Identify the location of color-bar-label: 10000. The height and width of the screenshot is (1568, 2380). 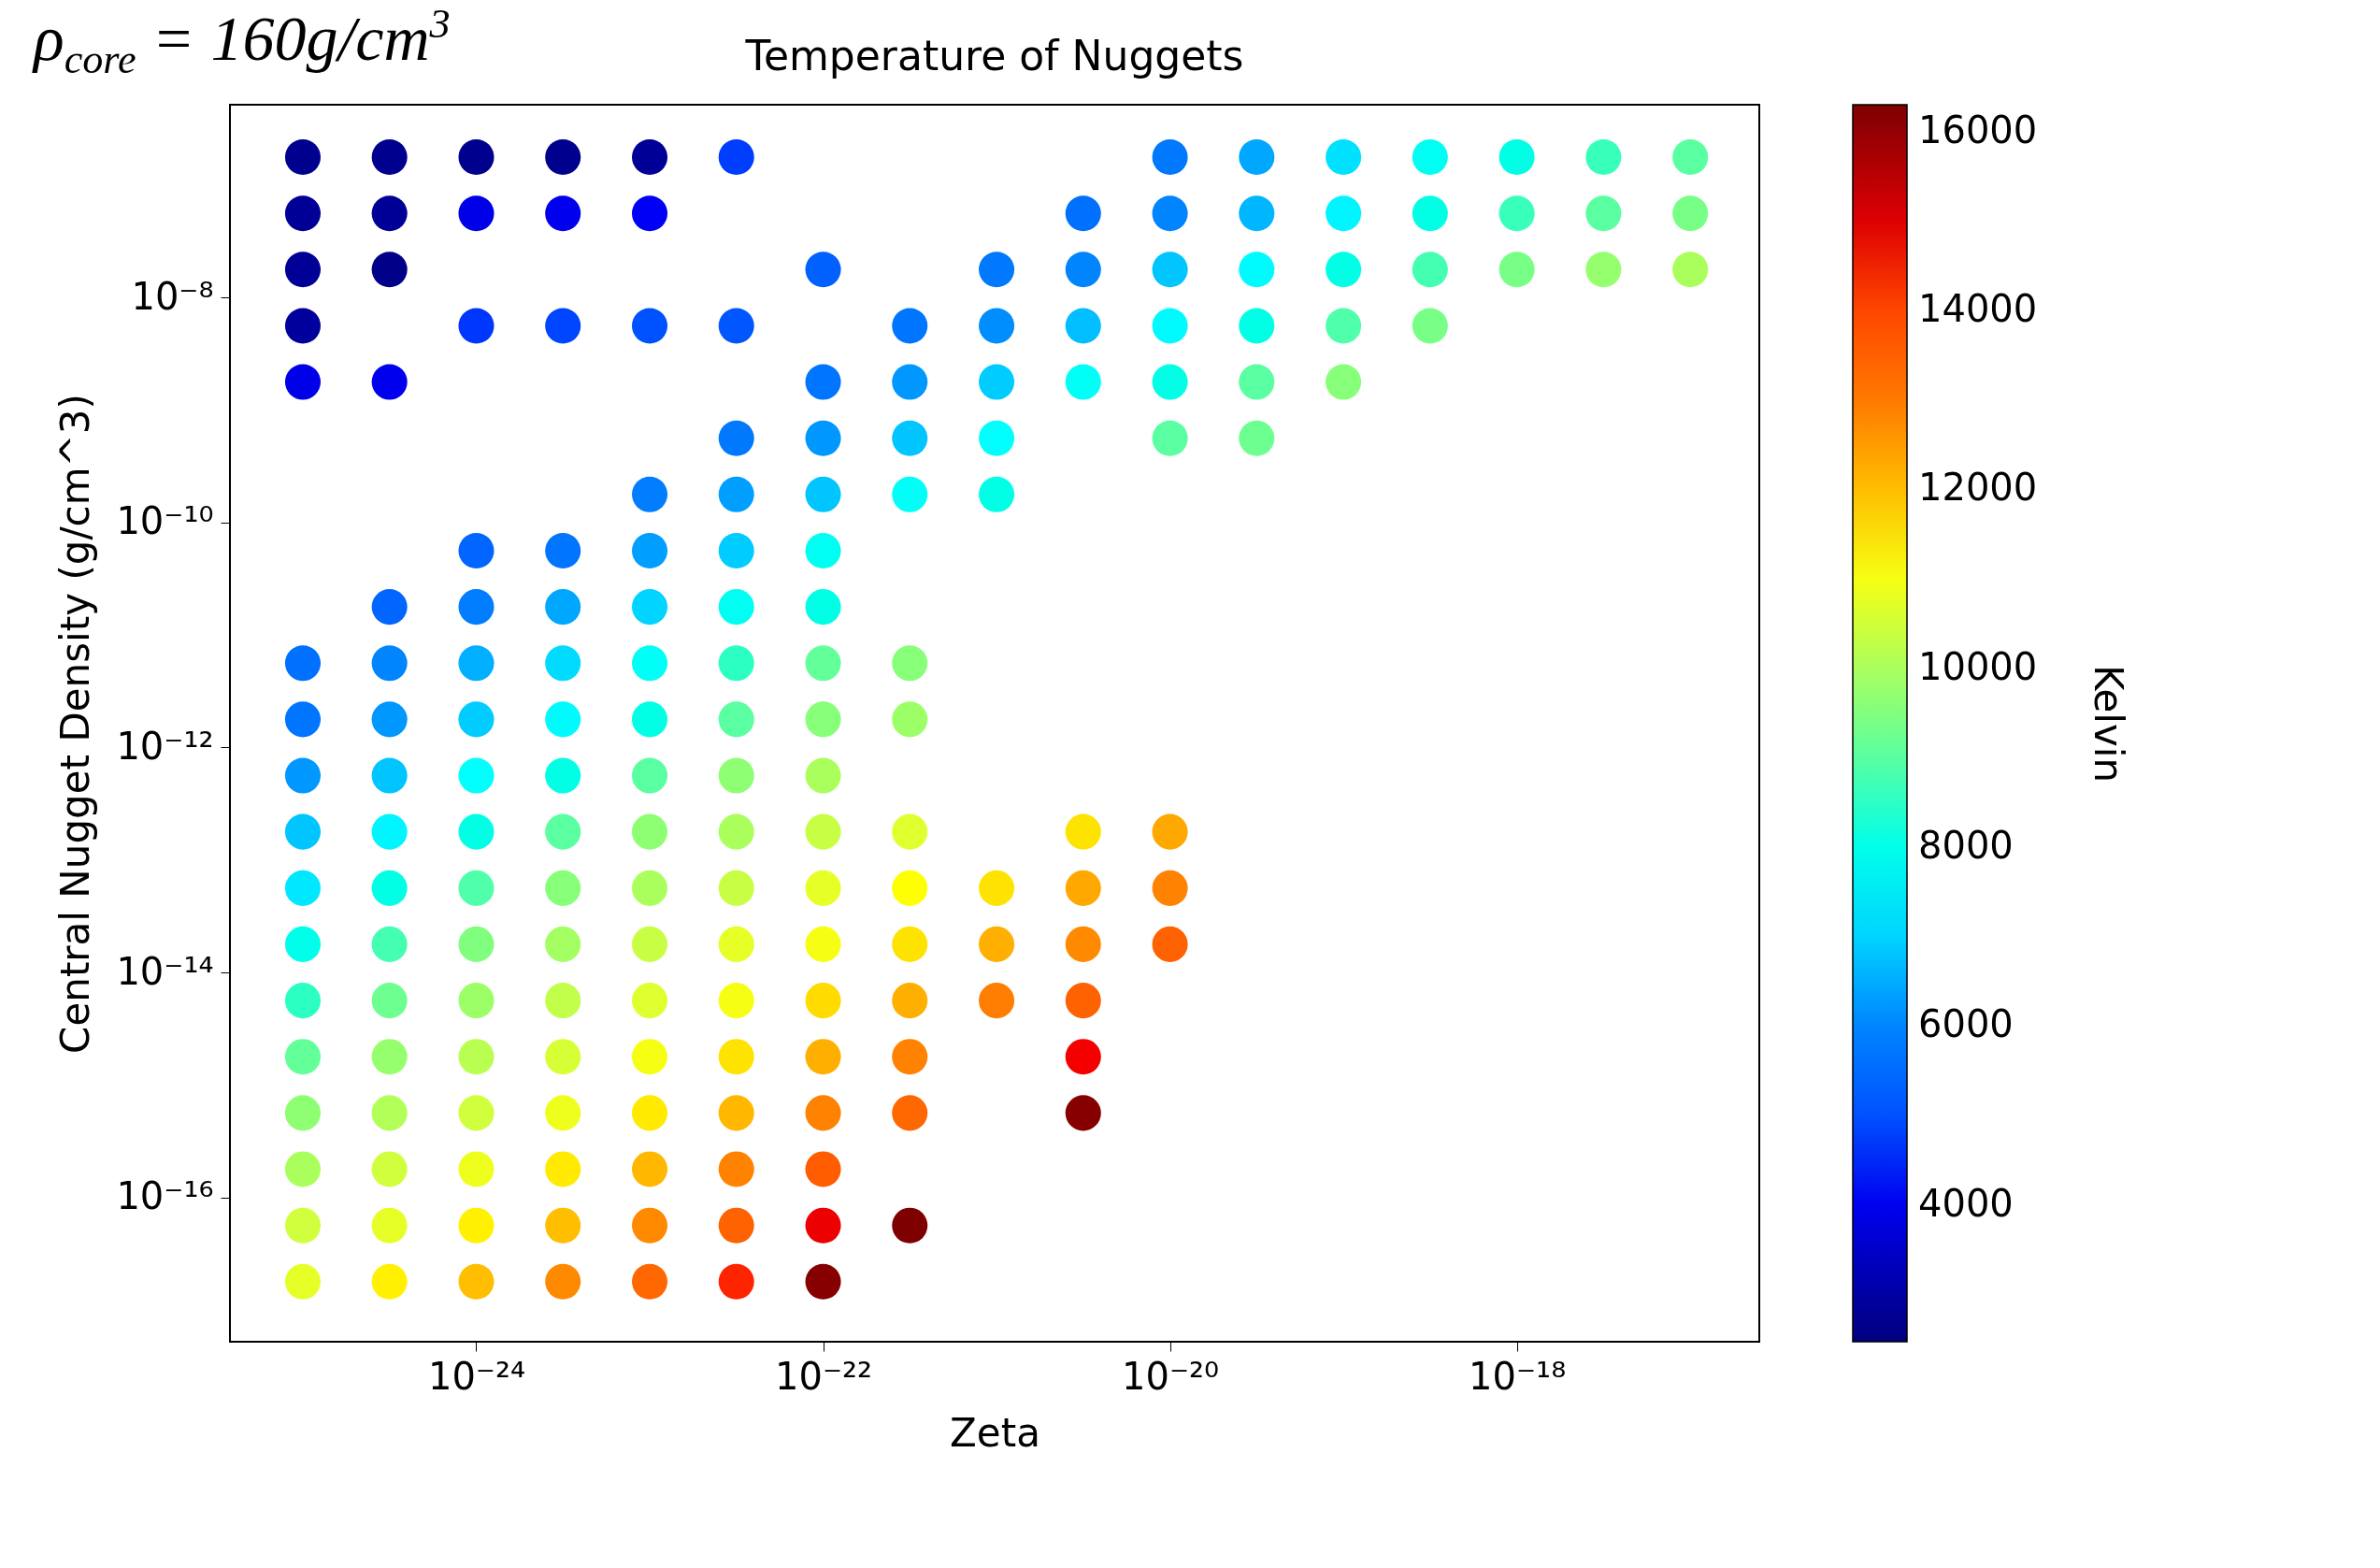
(1978, 666).